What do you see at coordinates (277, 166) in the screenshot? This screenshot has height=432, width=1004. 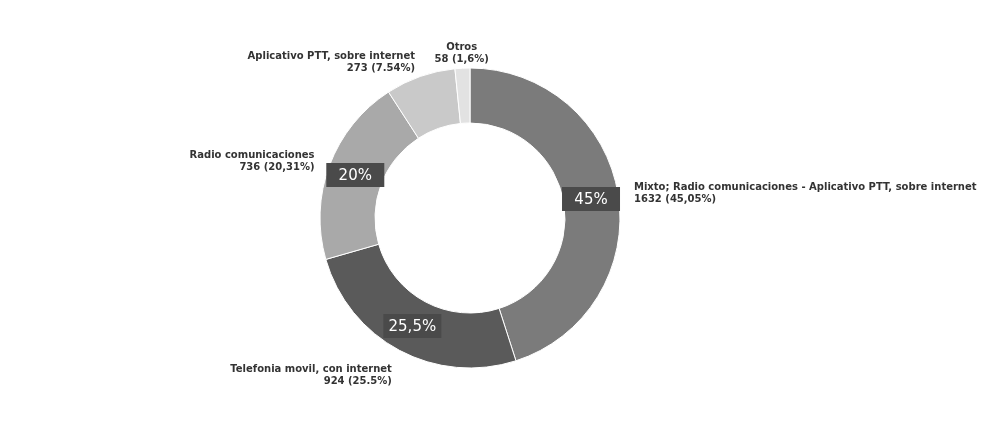 I see `data-label: 736 (20,31%)` at bounding box center [277, 166].